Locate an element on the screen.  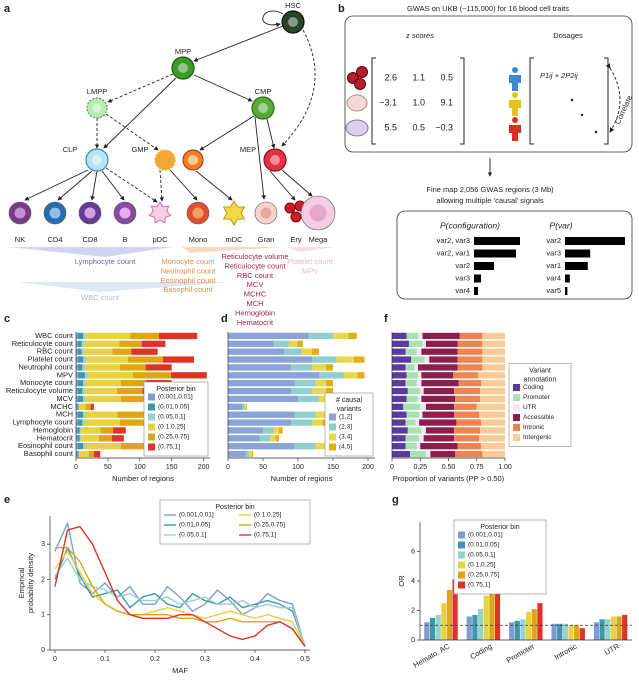
x-tick-label: 0 is located at coordinates (392, 467).